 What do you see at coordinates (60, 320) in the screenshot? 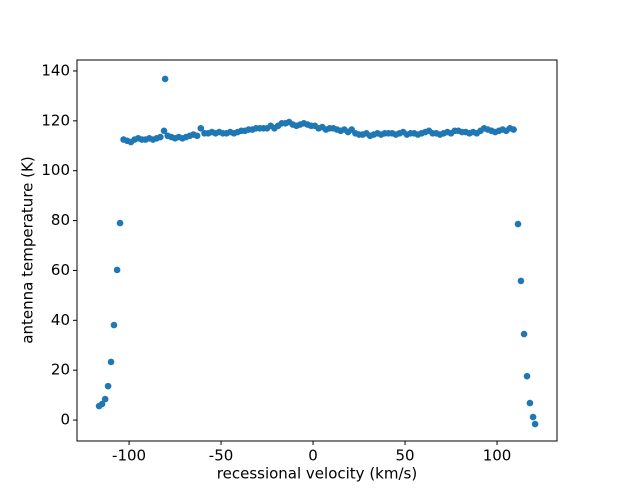
I see `y-tick-label: 40` at bounding box center [60, 320].